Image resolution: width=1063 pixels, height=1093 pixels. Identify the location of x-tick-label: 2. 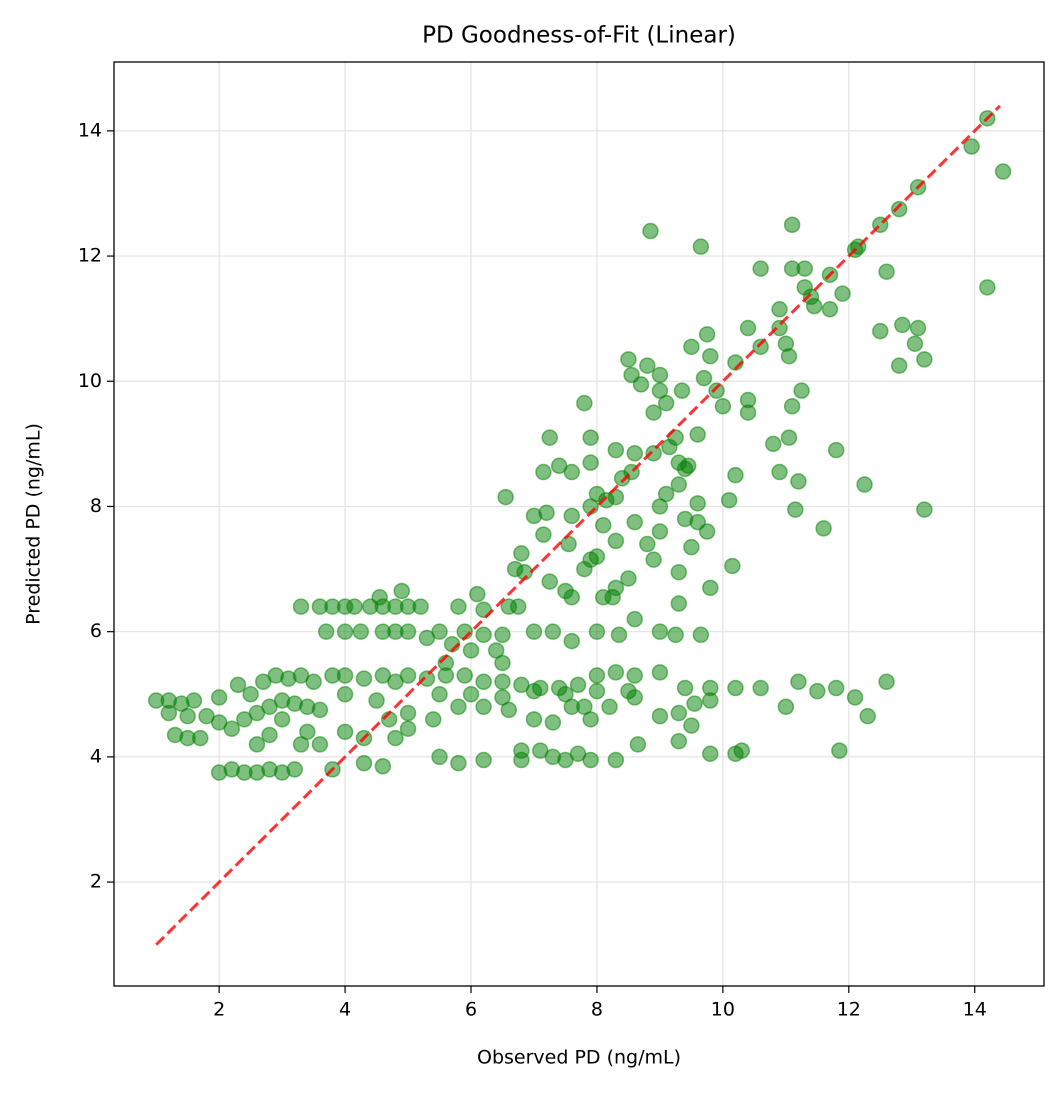
(219, 1010).